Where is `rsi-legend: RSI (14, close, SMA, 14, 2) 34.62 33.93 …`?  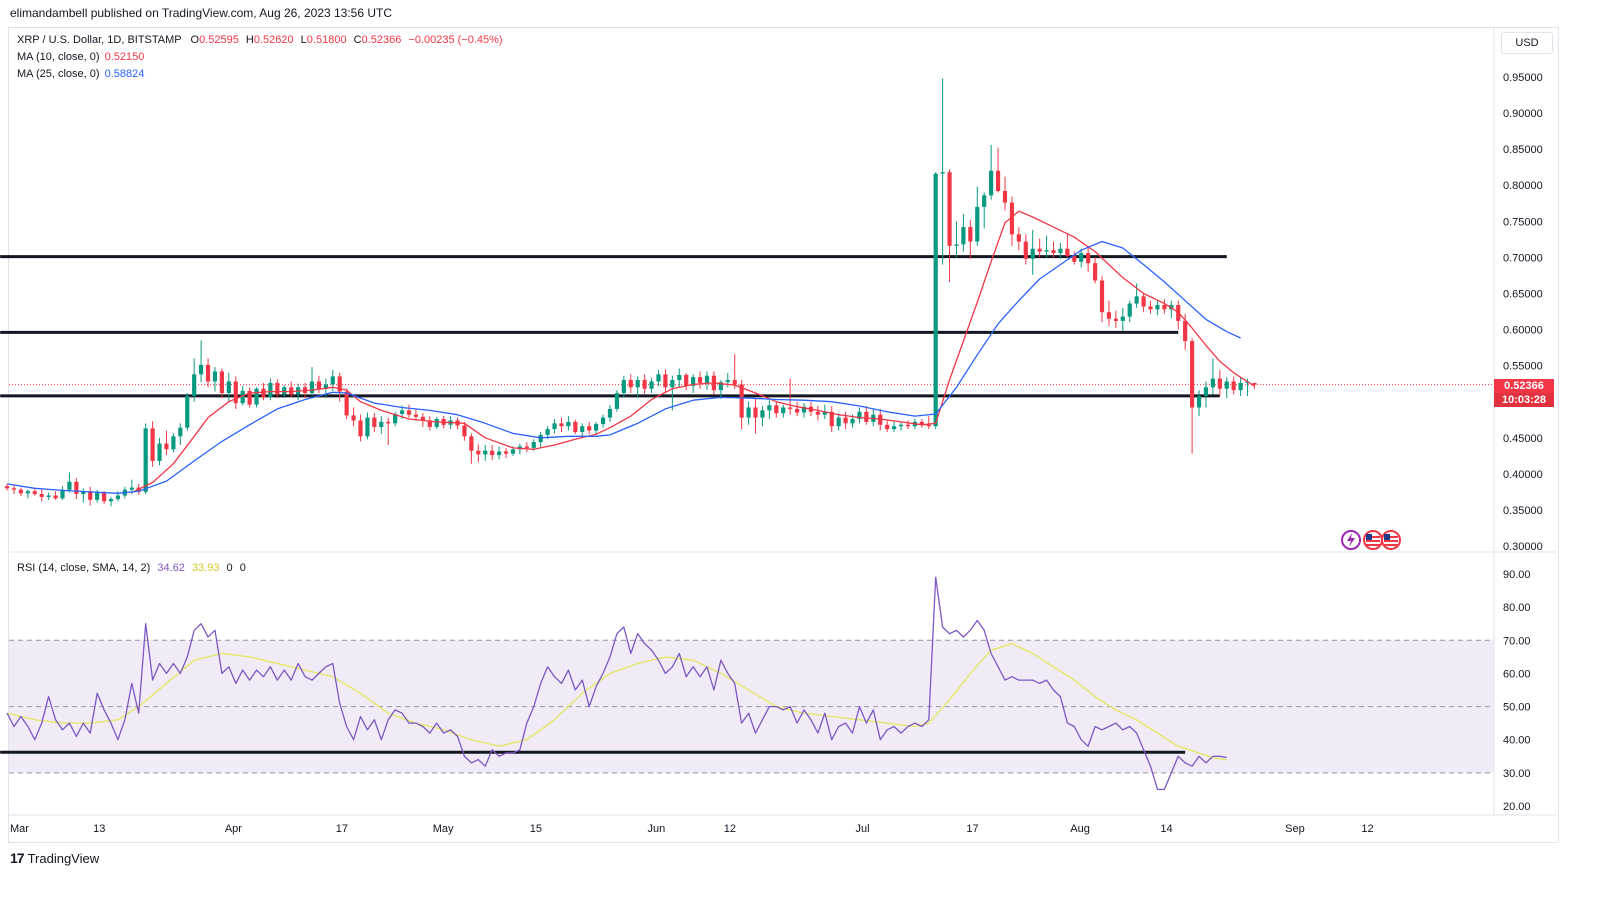
rsi-legend: RSI (14, close, SMA, 14, 2) 34.62 33.93 … is located at coordinates (131, 568).